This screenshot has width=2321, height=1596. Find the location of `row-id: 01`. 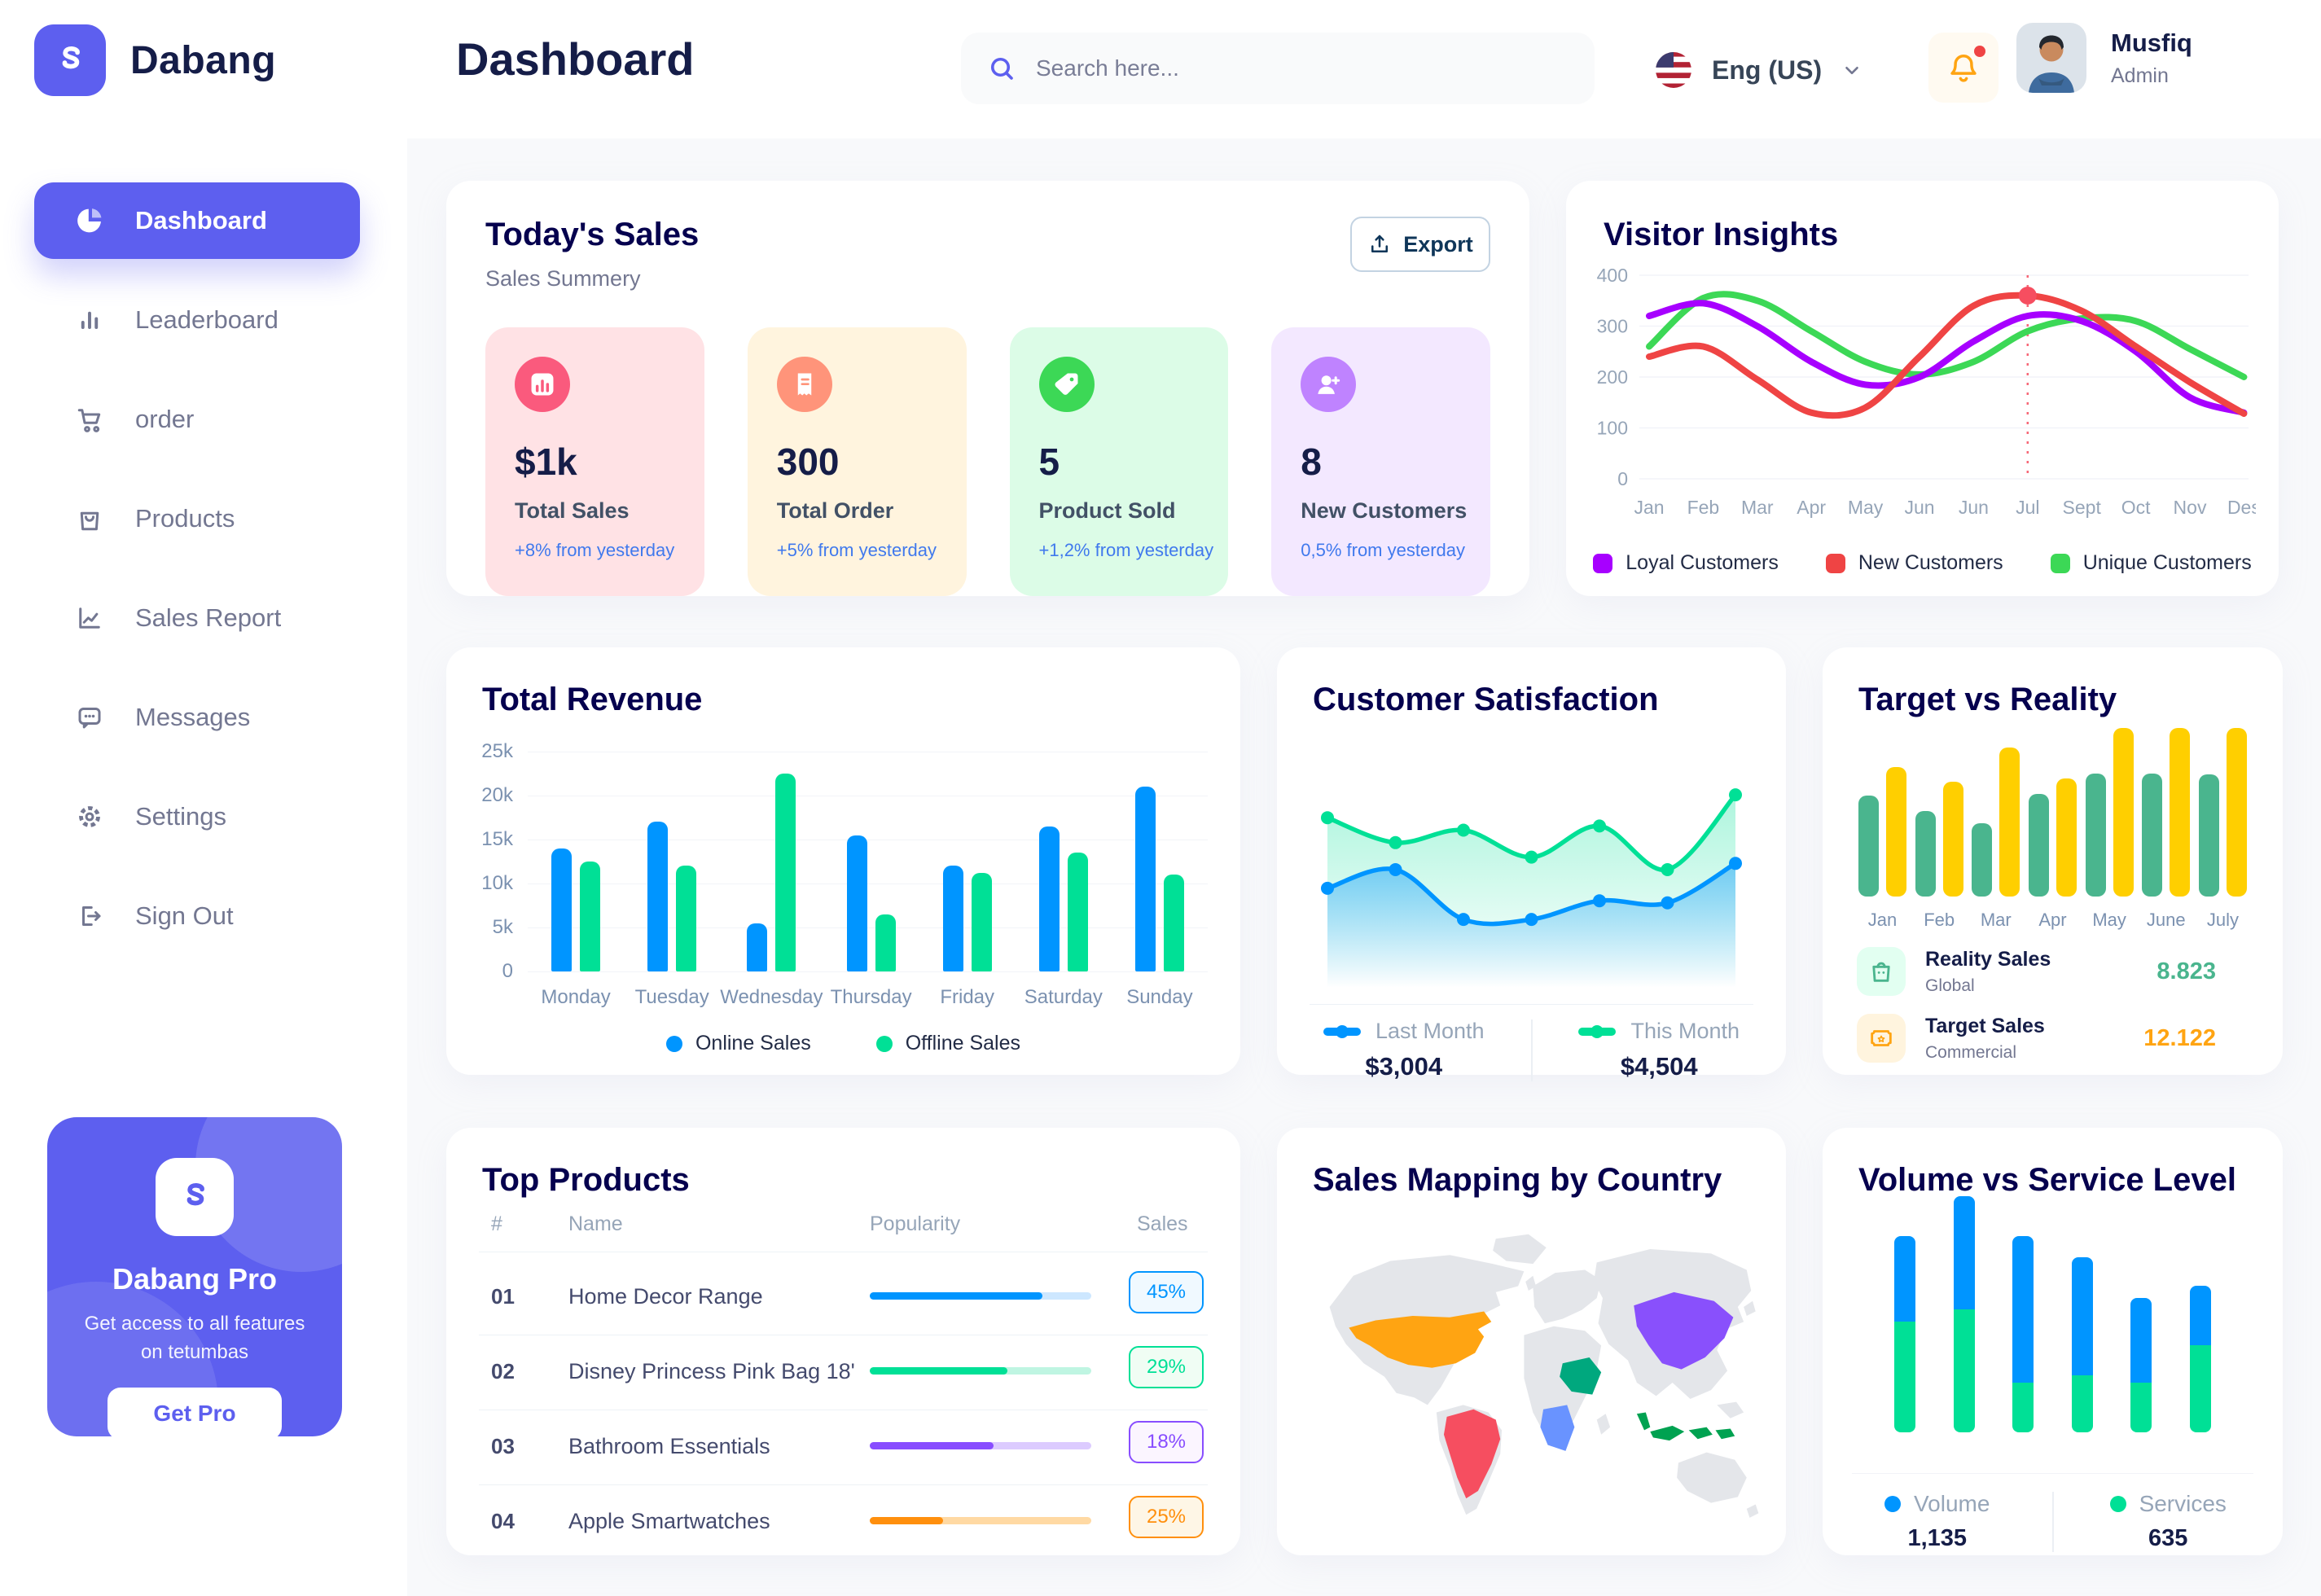

row-id: 01 is located at coordinates (503, 1296).